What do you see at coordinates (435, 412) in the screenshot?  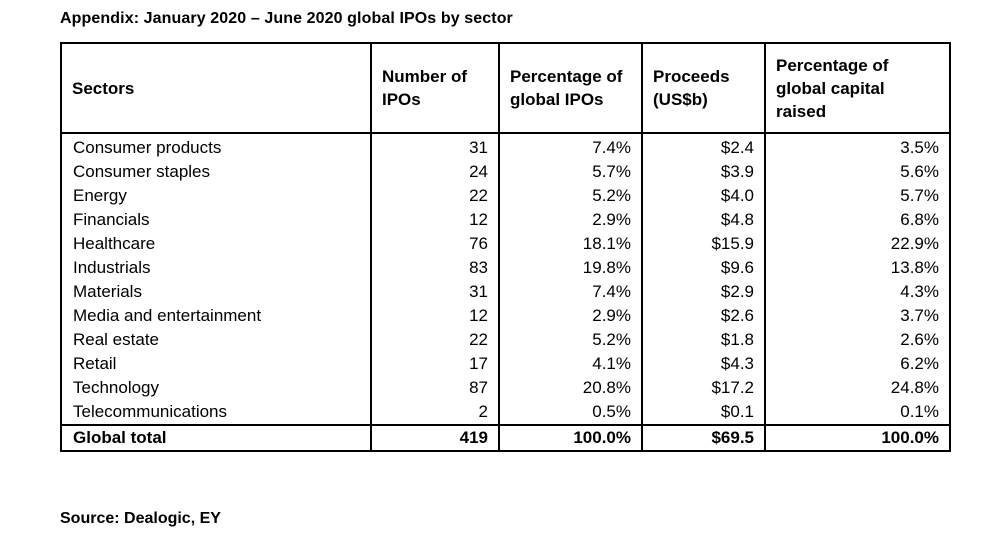 I see `number-of-ipos-cell: 2` at bounding box center [435, 412].